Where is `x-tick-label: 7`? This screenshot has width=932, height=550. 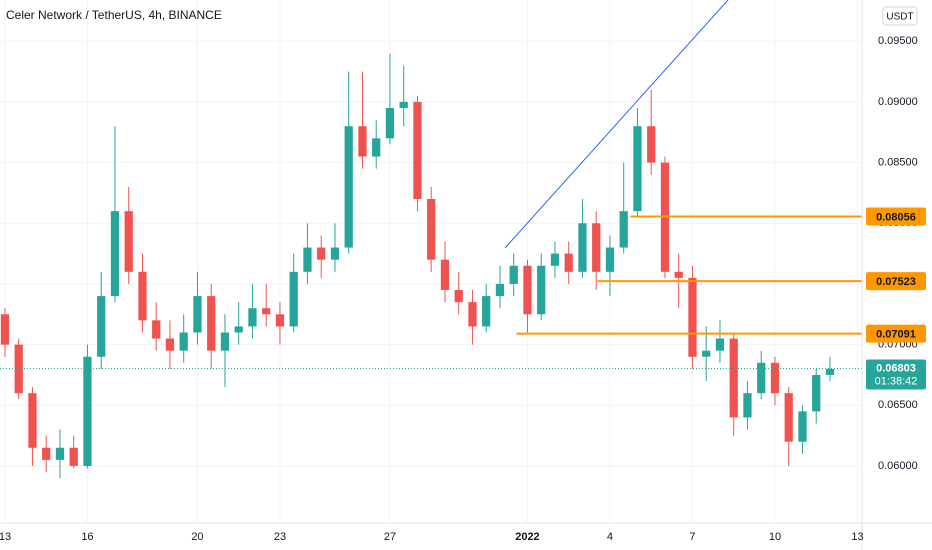 x-tick-label: 7 is located at coordinates (692, 537).